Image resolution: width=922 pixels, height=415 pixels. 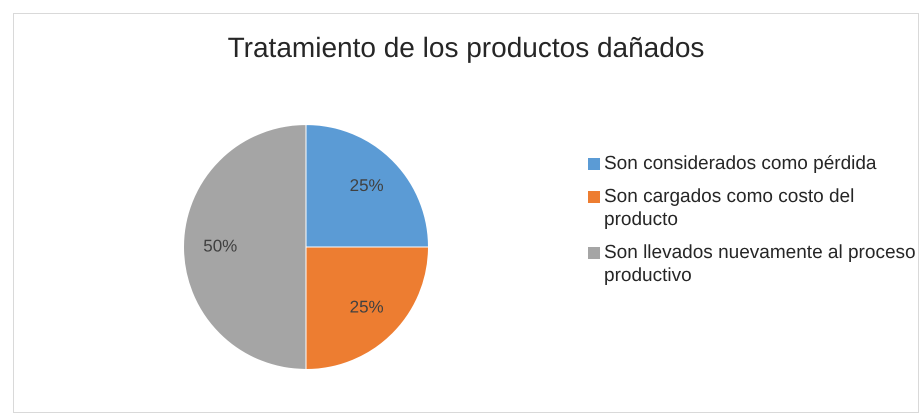 What do you see at coordinates (760, 264) in the screenshot?
I see `legend-label: Son llevados nuevamente al proceso productivo` at bounding box center [760, 264].